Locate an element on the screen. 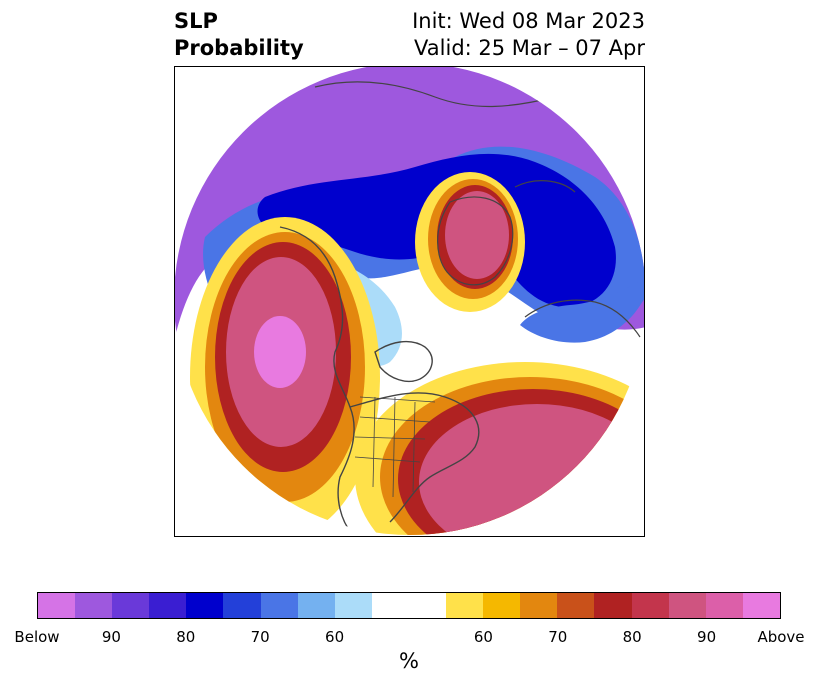  title-left: SLP Probability is located at coordinates (239, 35).